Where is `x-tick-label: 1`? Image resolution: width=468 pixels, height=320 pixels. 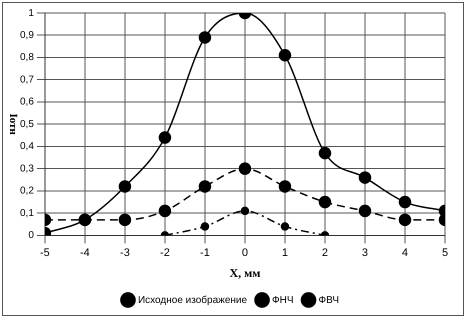
x-tick-label: 1 is located at coordinates (285, 253).